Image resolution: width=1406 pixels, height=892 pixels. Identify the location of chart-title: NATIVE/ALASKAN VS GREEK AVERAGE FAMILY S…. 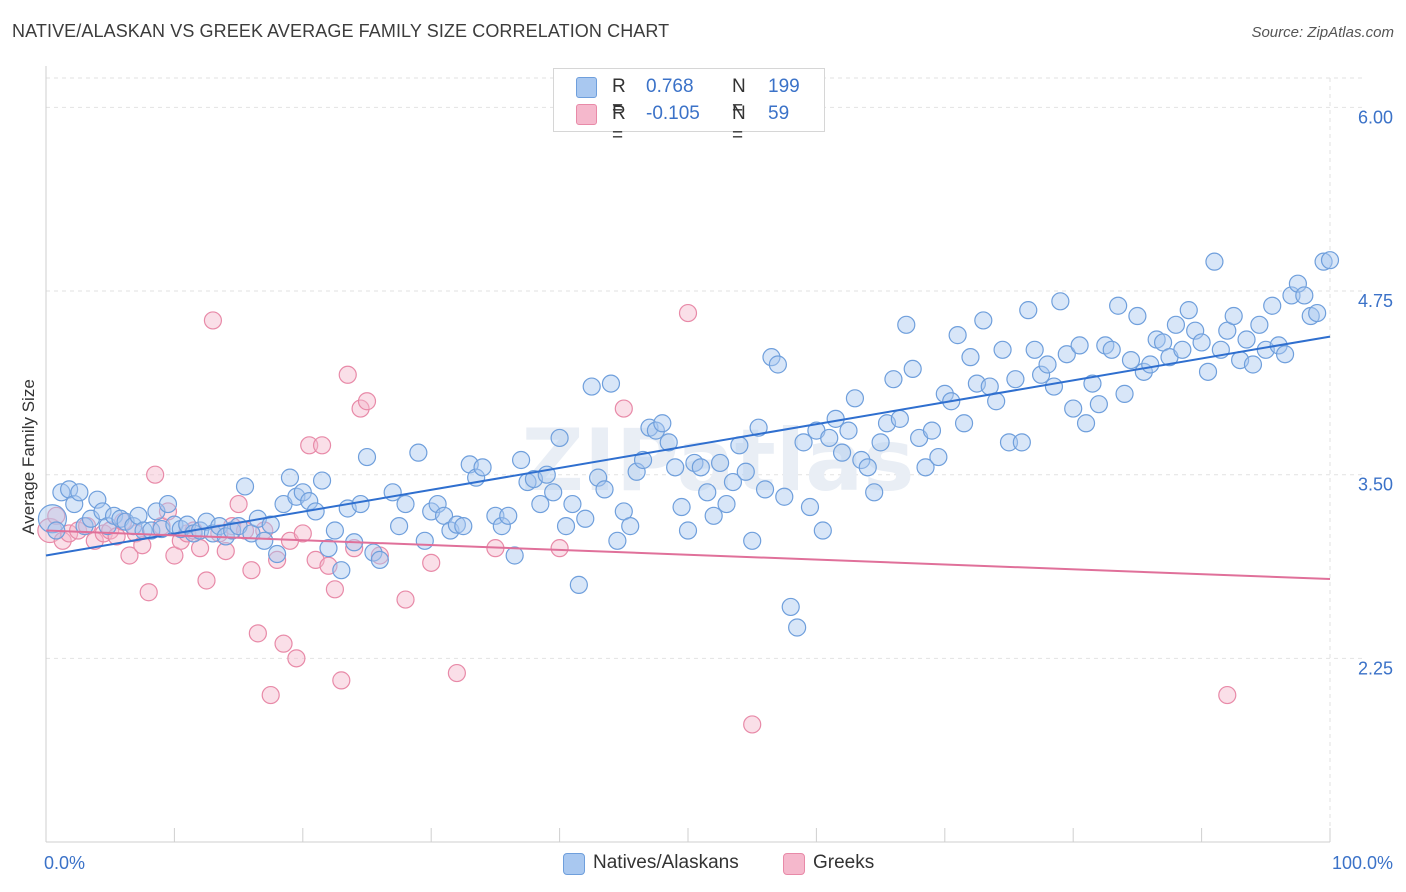
(341, 31).